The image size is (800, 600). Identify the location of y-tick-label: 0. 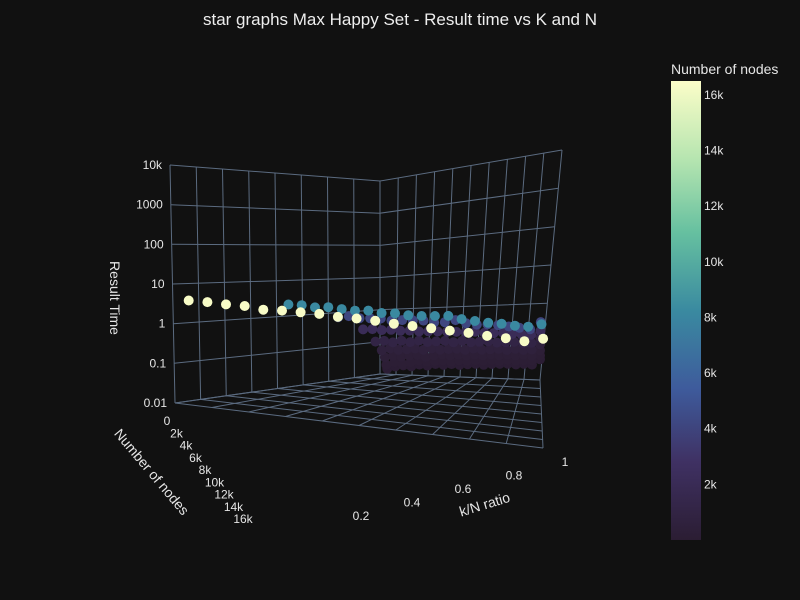
(167, 421).